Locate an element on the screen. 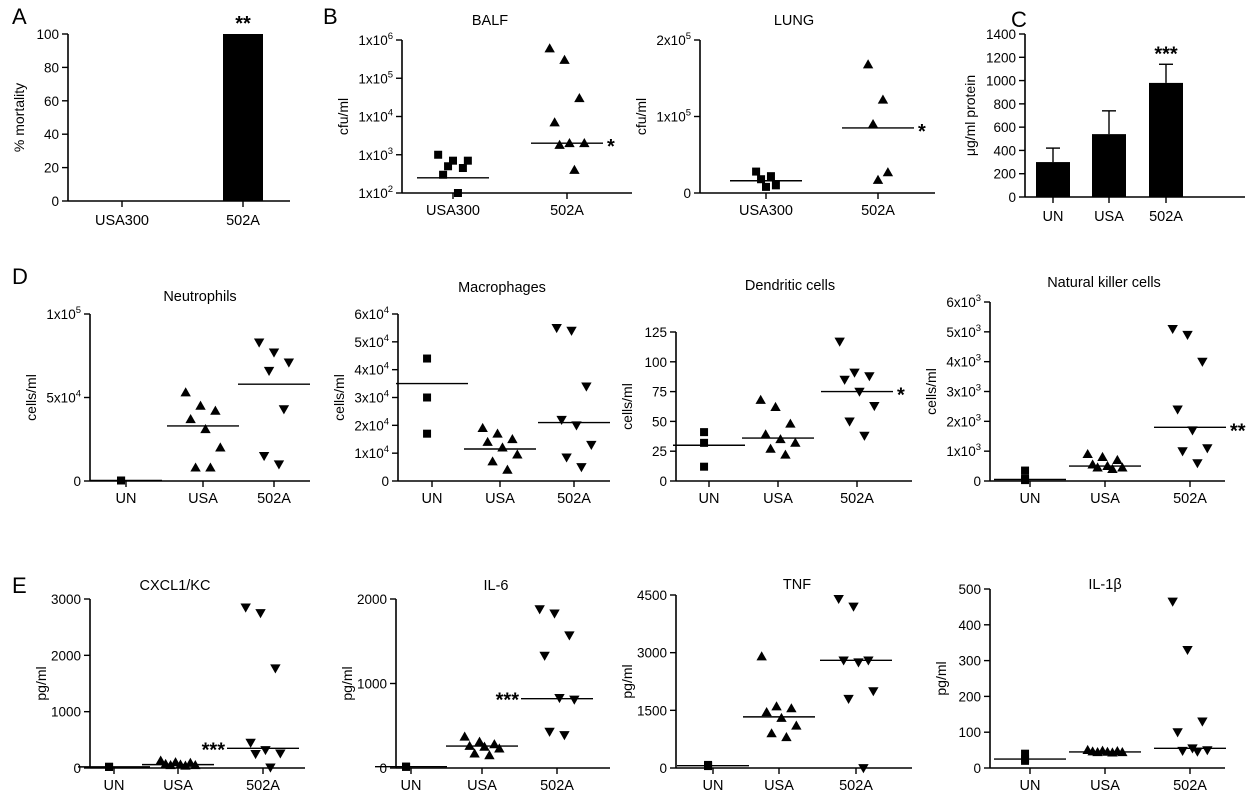 This screenshot has width=1249, height=800. y-tick-label: 300 is located at coordinates (969, 661).